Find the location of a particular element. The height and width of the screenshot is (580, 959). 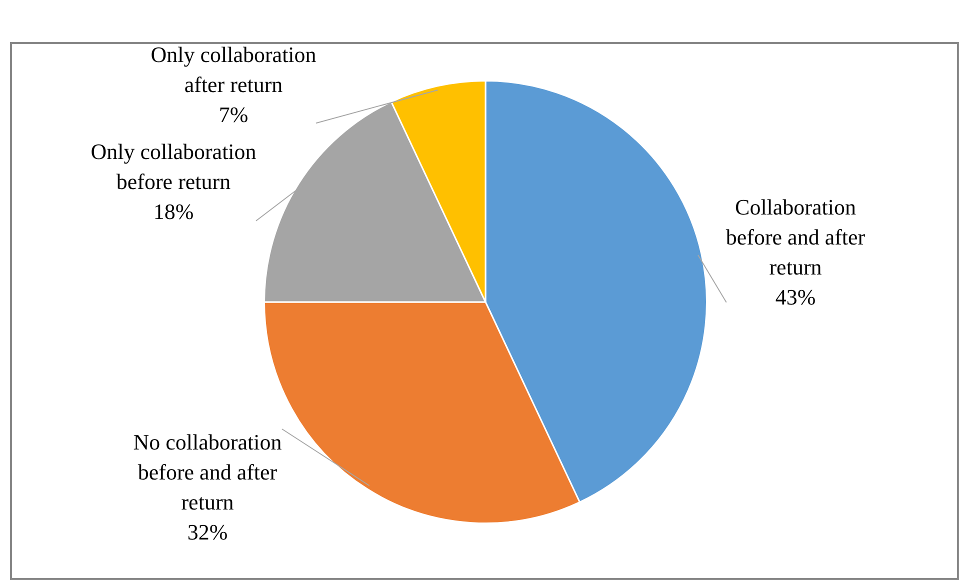

data-label: 18% is located at coordinates (173, 211).